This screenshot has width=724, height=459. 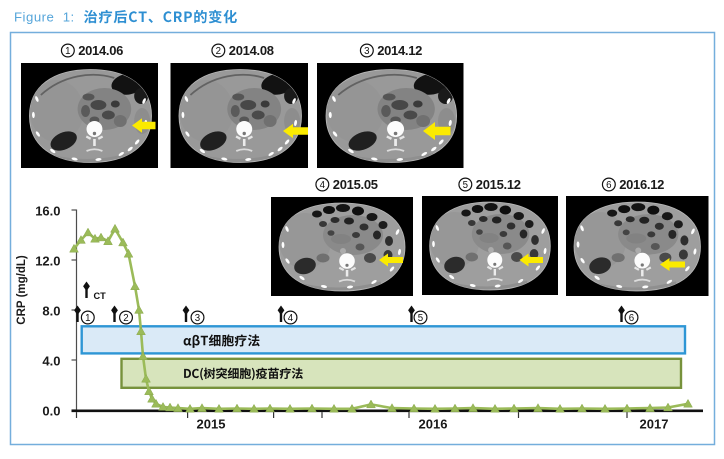 I want to click on svg-text: 2015.12, so click(x=498, y=184).